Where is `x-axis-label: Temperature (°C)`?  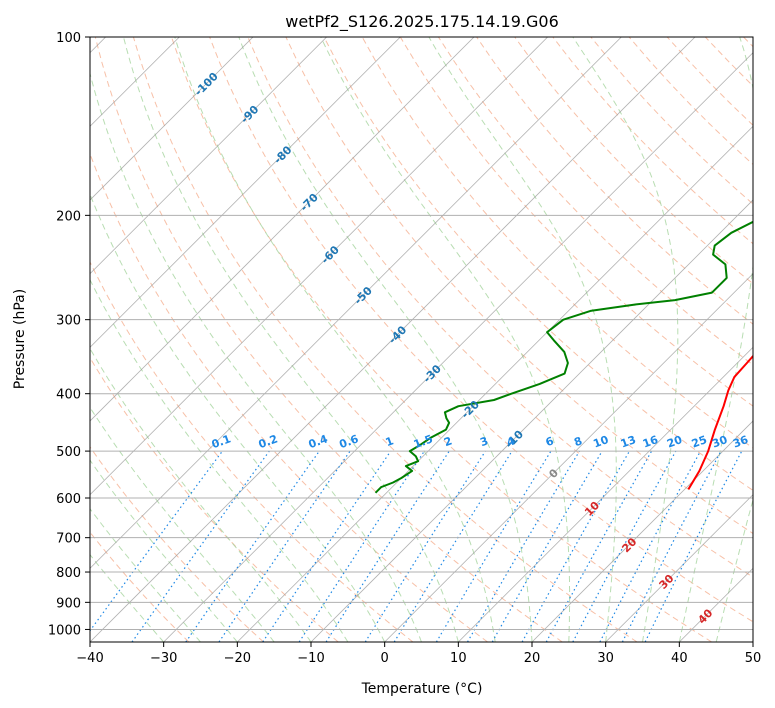 x-axis-label: Temperature (°C) is located at coordinates (422, 689).